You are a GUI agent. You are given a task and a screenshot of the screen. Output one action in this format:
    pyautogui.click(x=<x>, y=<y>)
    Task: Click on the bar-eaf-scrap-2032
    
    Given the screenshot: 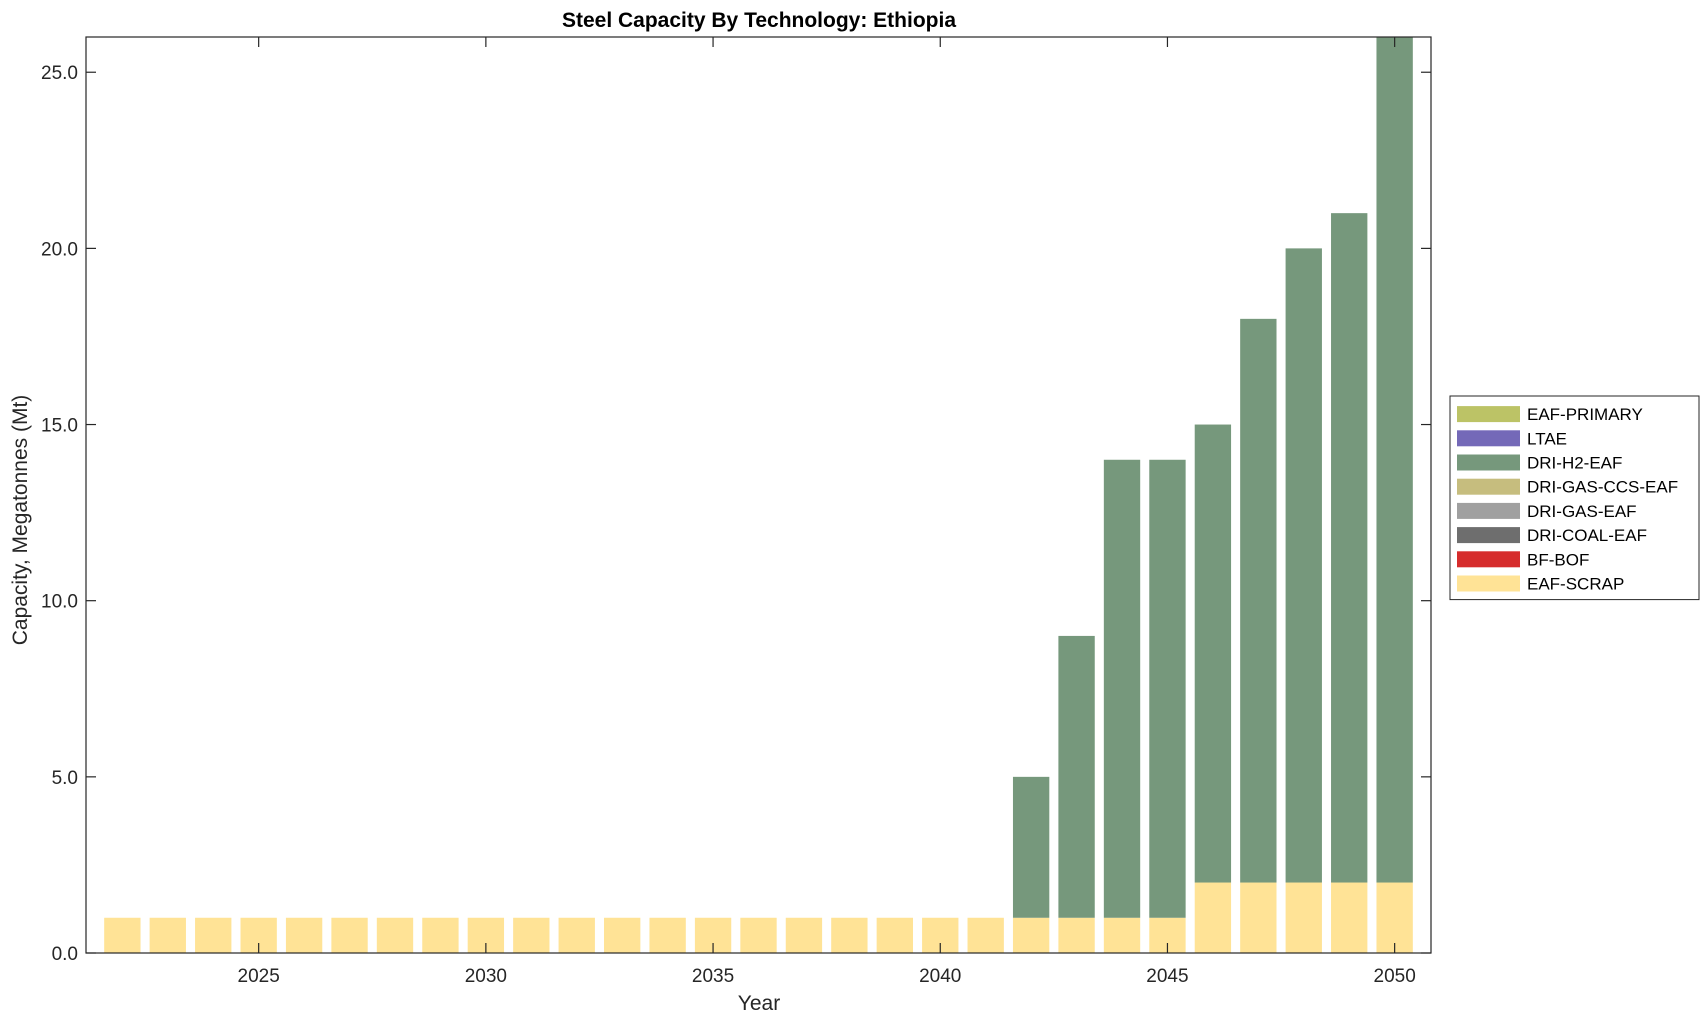 What is the action you would take?
    pyautogui.click(x=576, y=935)
    